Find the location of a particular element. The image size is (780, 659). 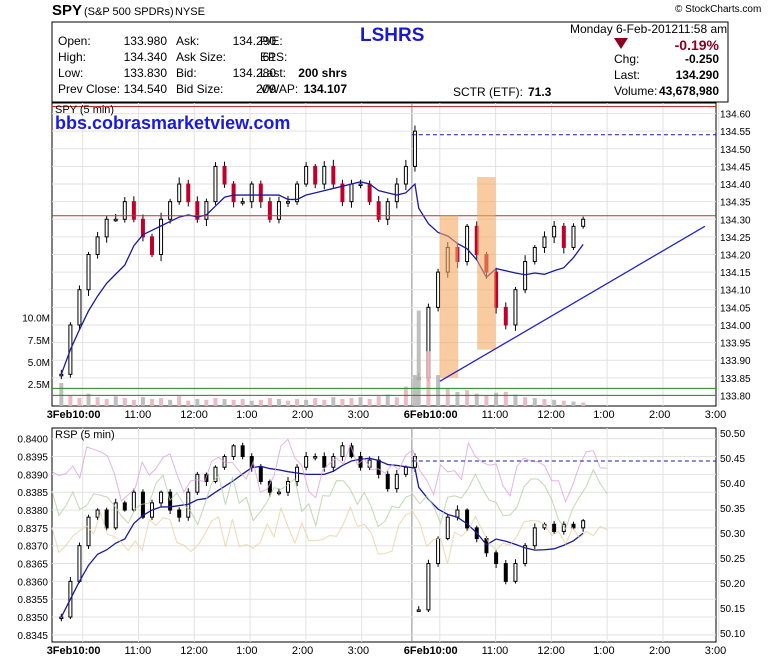

exchange: NYSE is located at coordinates (190, 12).